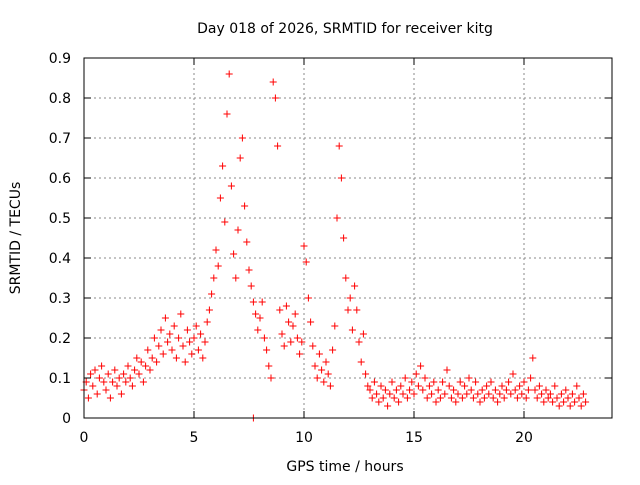  I want to click on x-tick-label: 10, so click(304, 438).